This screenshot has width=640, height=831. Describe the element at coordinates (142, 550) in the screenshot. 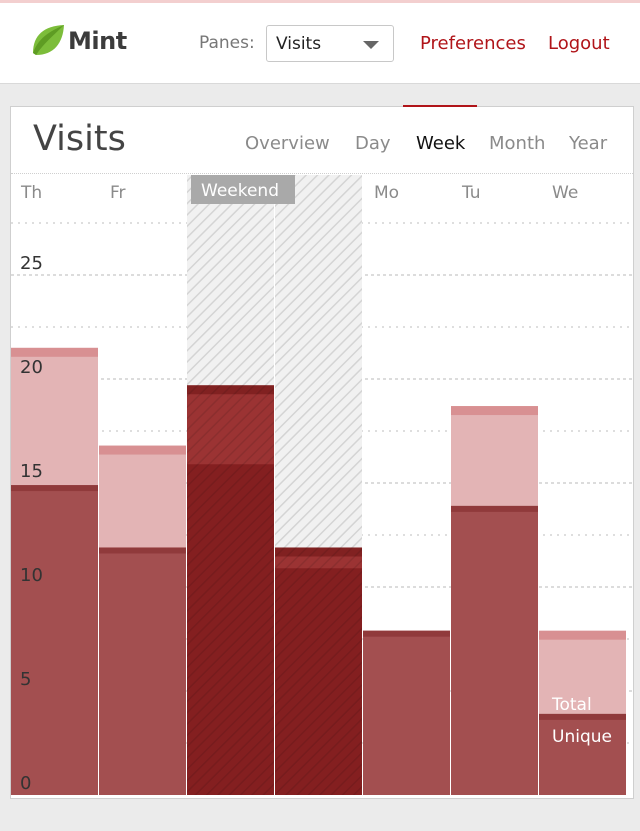

I see `bar-unique-cap-fr` at that location.